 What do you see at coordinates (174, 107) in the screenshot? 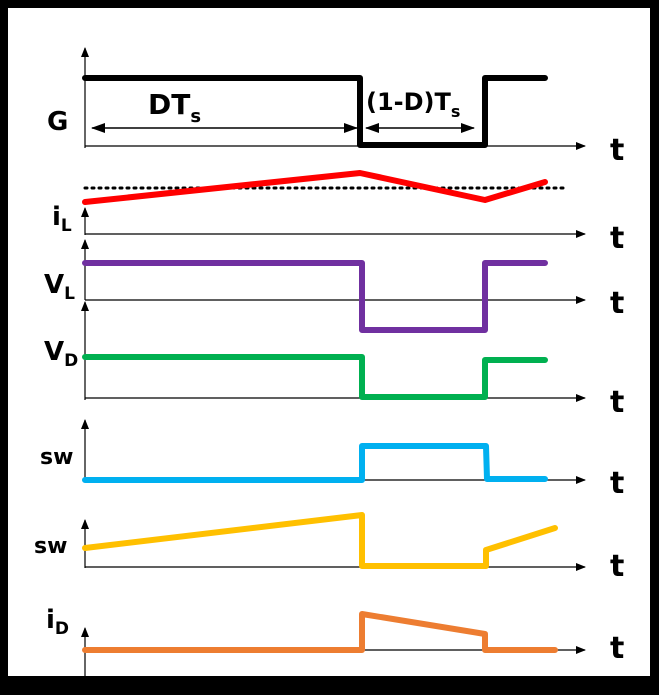
I see `on-interval-label: DTs` at bounding box center [174, 107].